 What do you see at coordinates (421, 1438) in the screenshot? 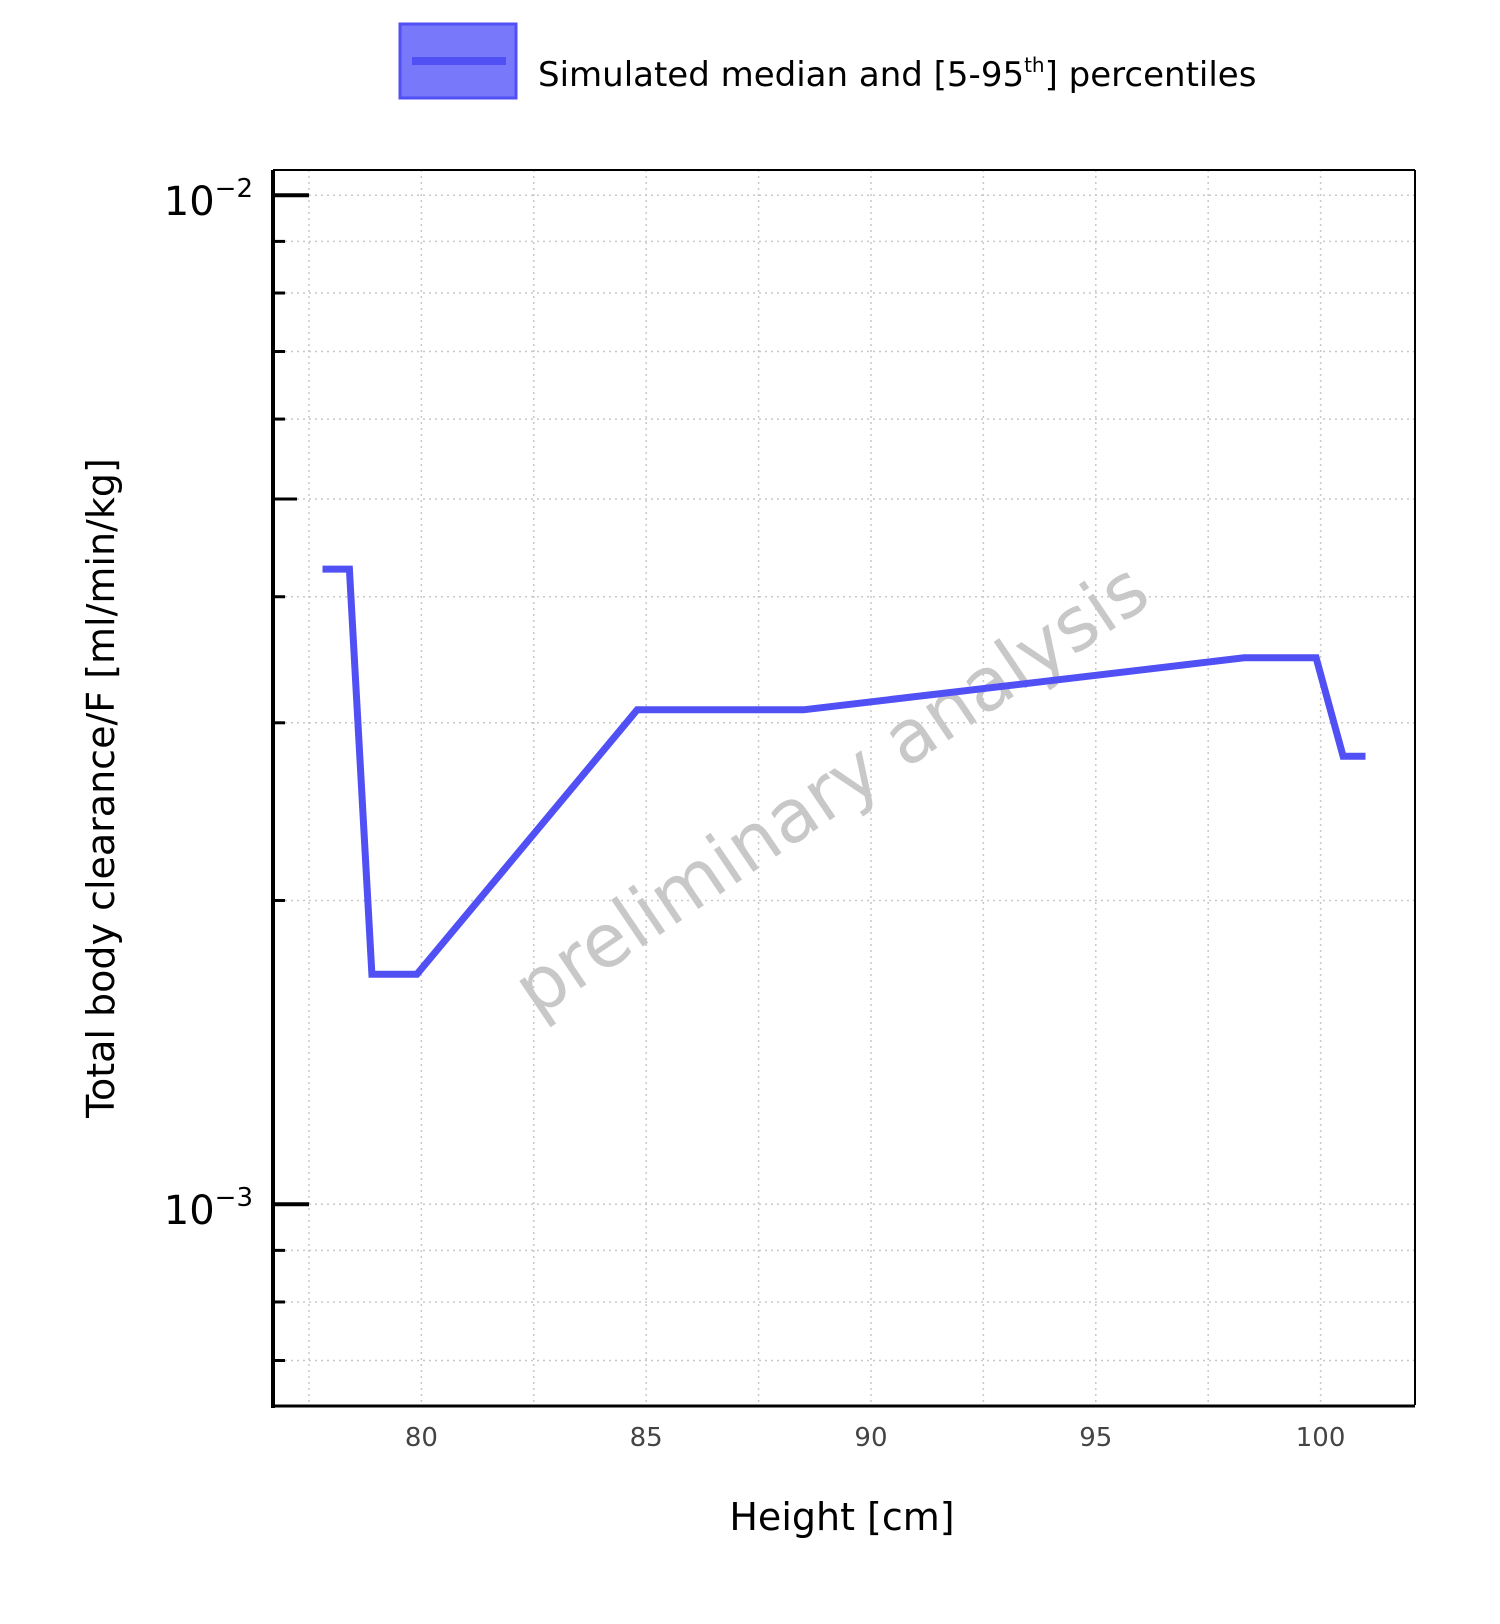
I see `x-tick-label: 80` at bounding box center [421, 1438].